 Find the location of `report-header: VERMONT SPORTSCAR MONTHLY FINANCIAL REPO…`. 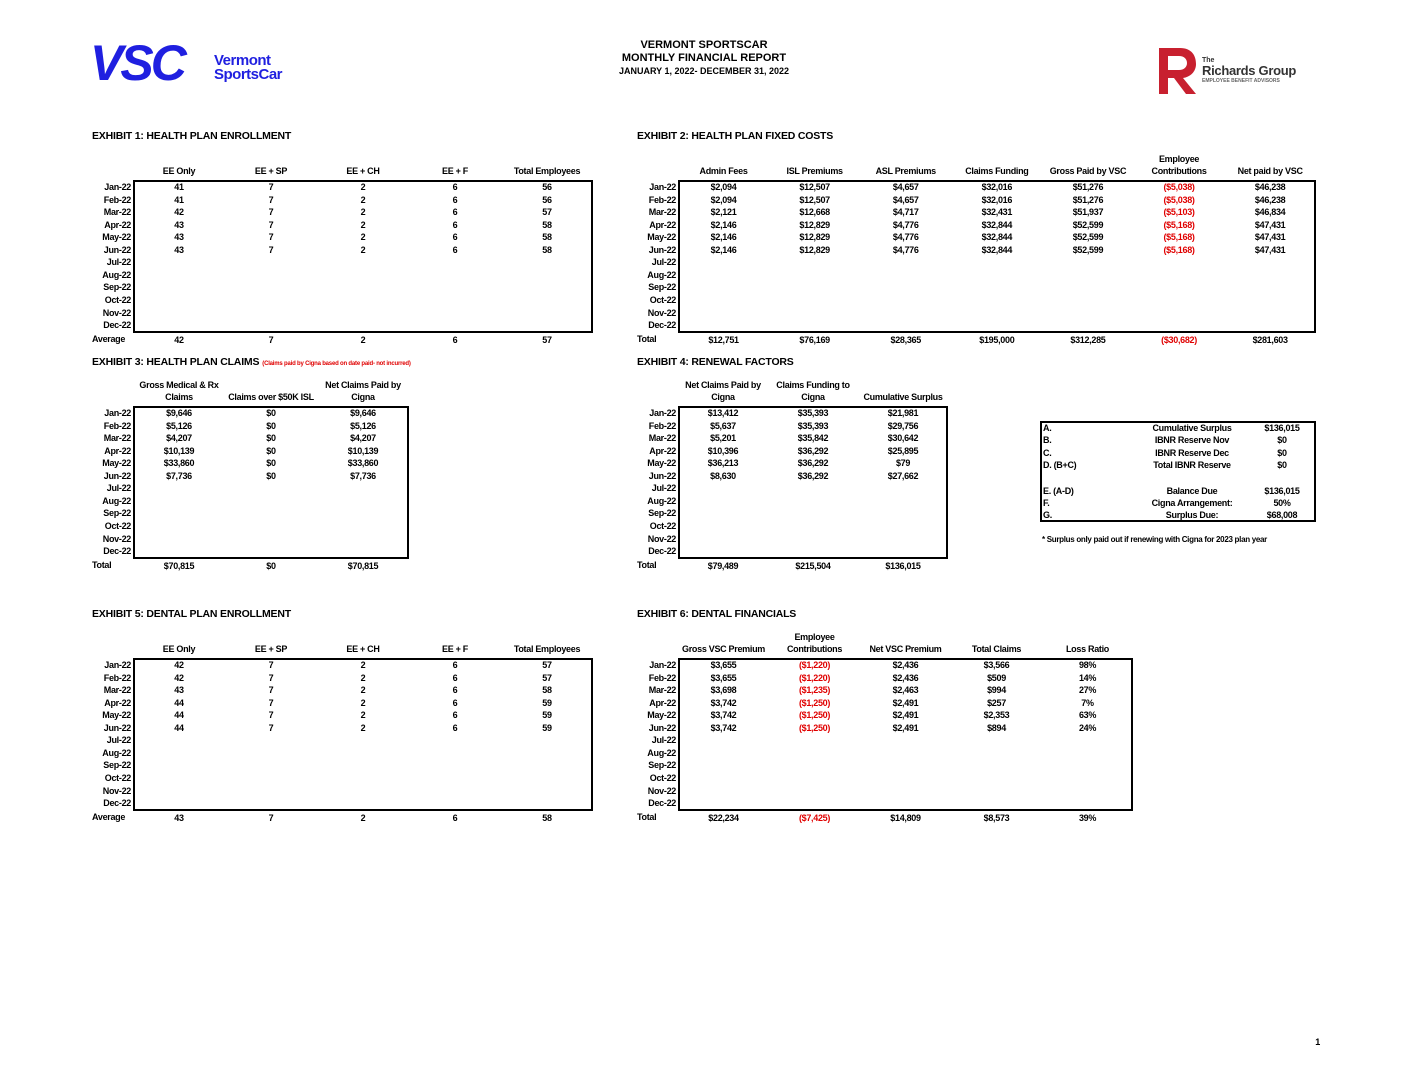

report-header: VERMONT SPORTSCAR MONTHLY FINANCIAL REPO… is located at coordinates (704, 58).